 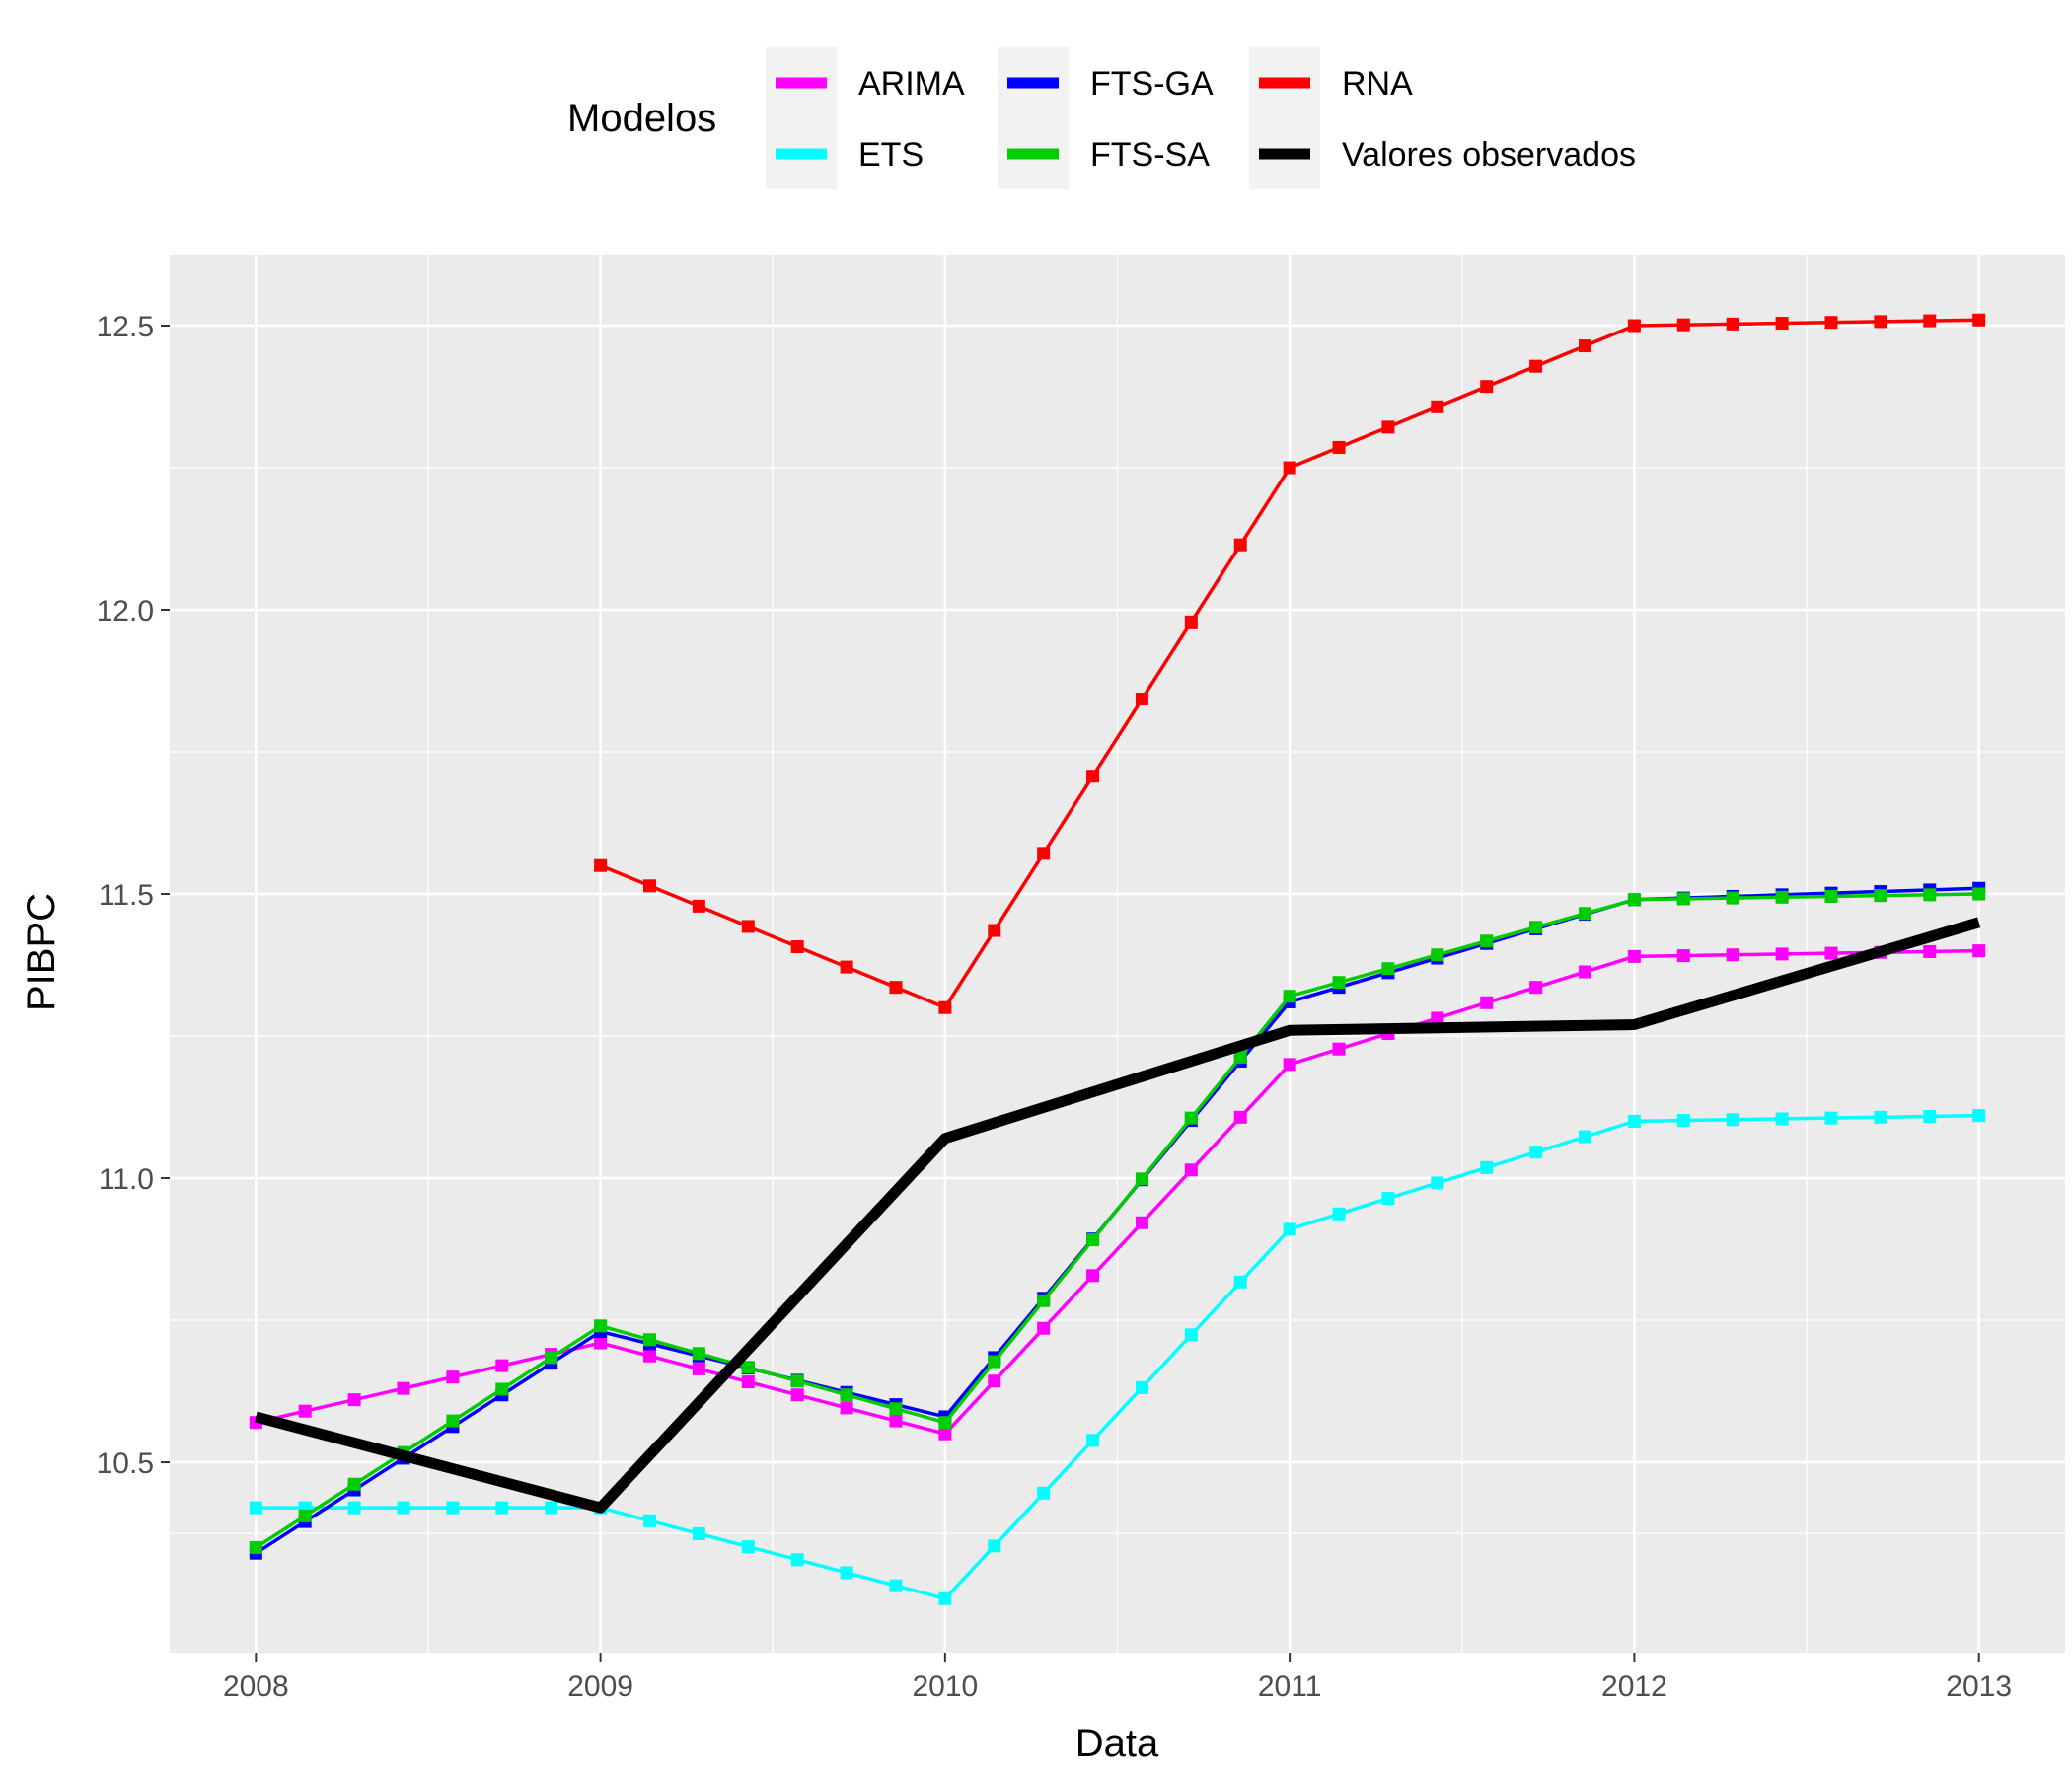 I want to click on x-tick-label: 2008, so click(x=256, y=1687).